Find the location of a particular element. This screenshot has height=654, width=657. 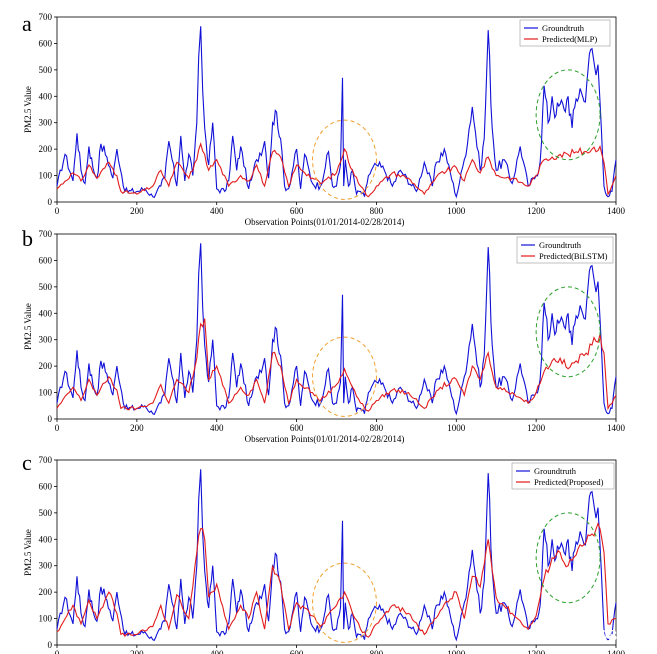

panel-label: c is located at coordinates (27, 462).